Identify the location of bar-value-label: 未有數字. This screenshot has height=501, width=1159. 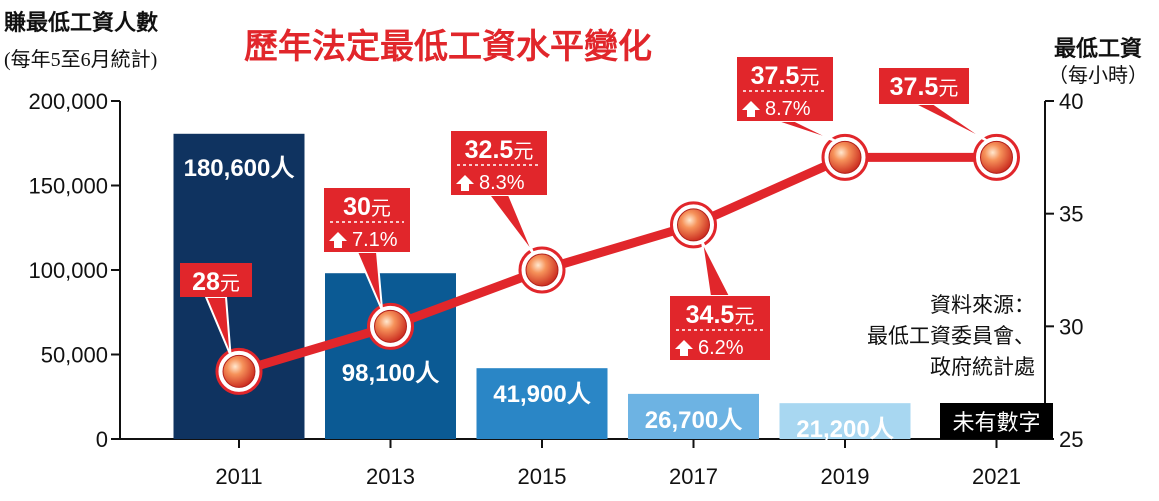
(996, 422).